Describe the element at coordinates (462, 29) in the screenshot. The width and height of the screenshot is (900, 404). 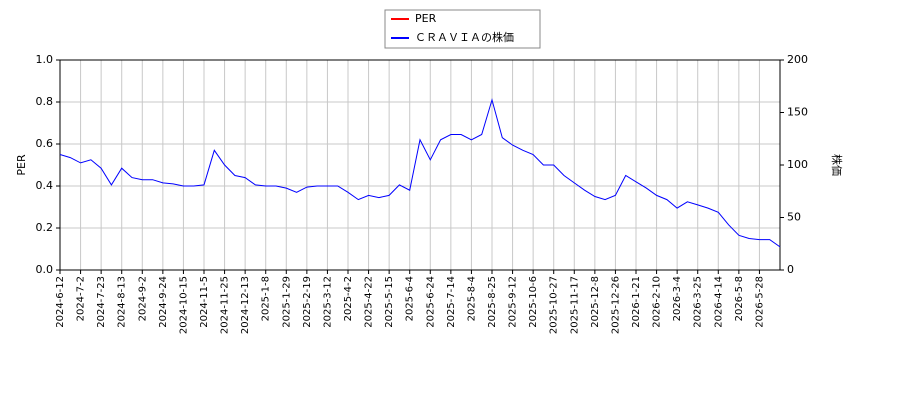
I see `legend-box` at that location.